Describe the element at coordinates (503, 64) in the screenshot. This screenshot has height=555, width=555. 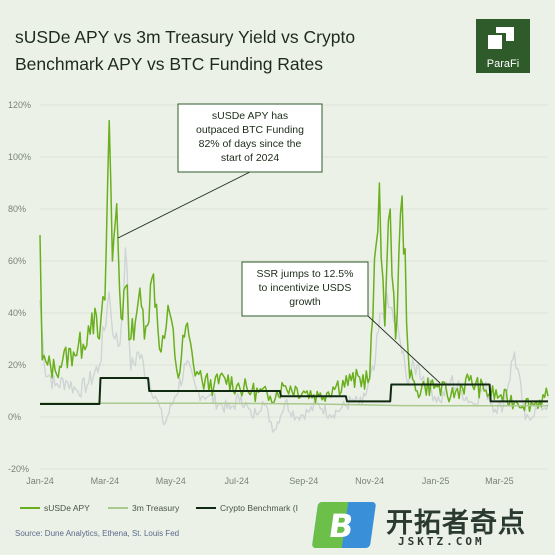
I see `brand-name: ParaFi` at that location.